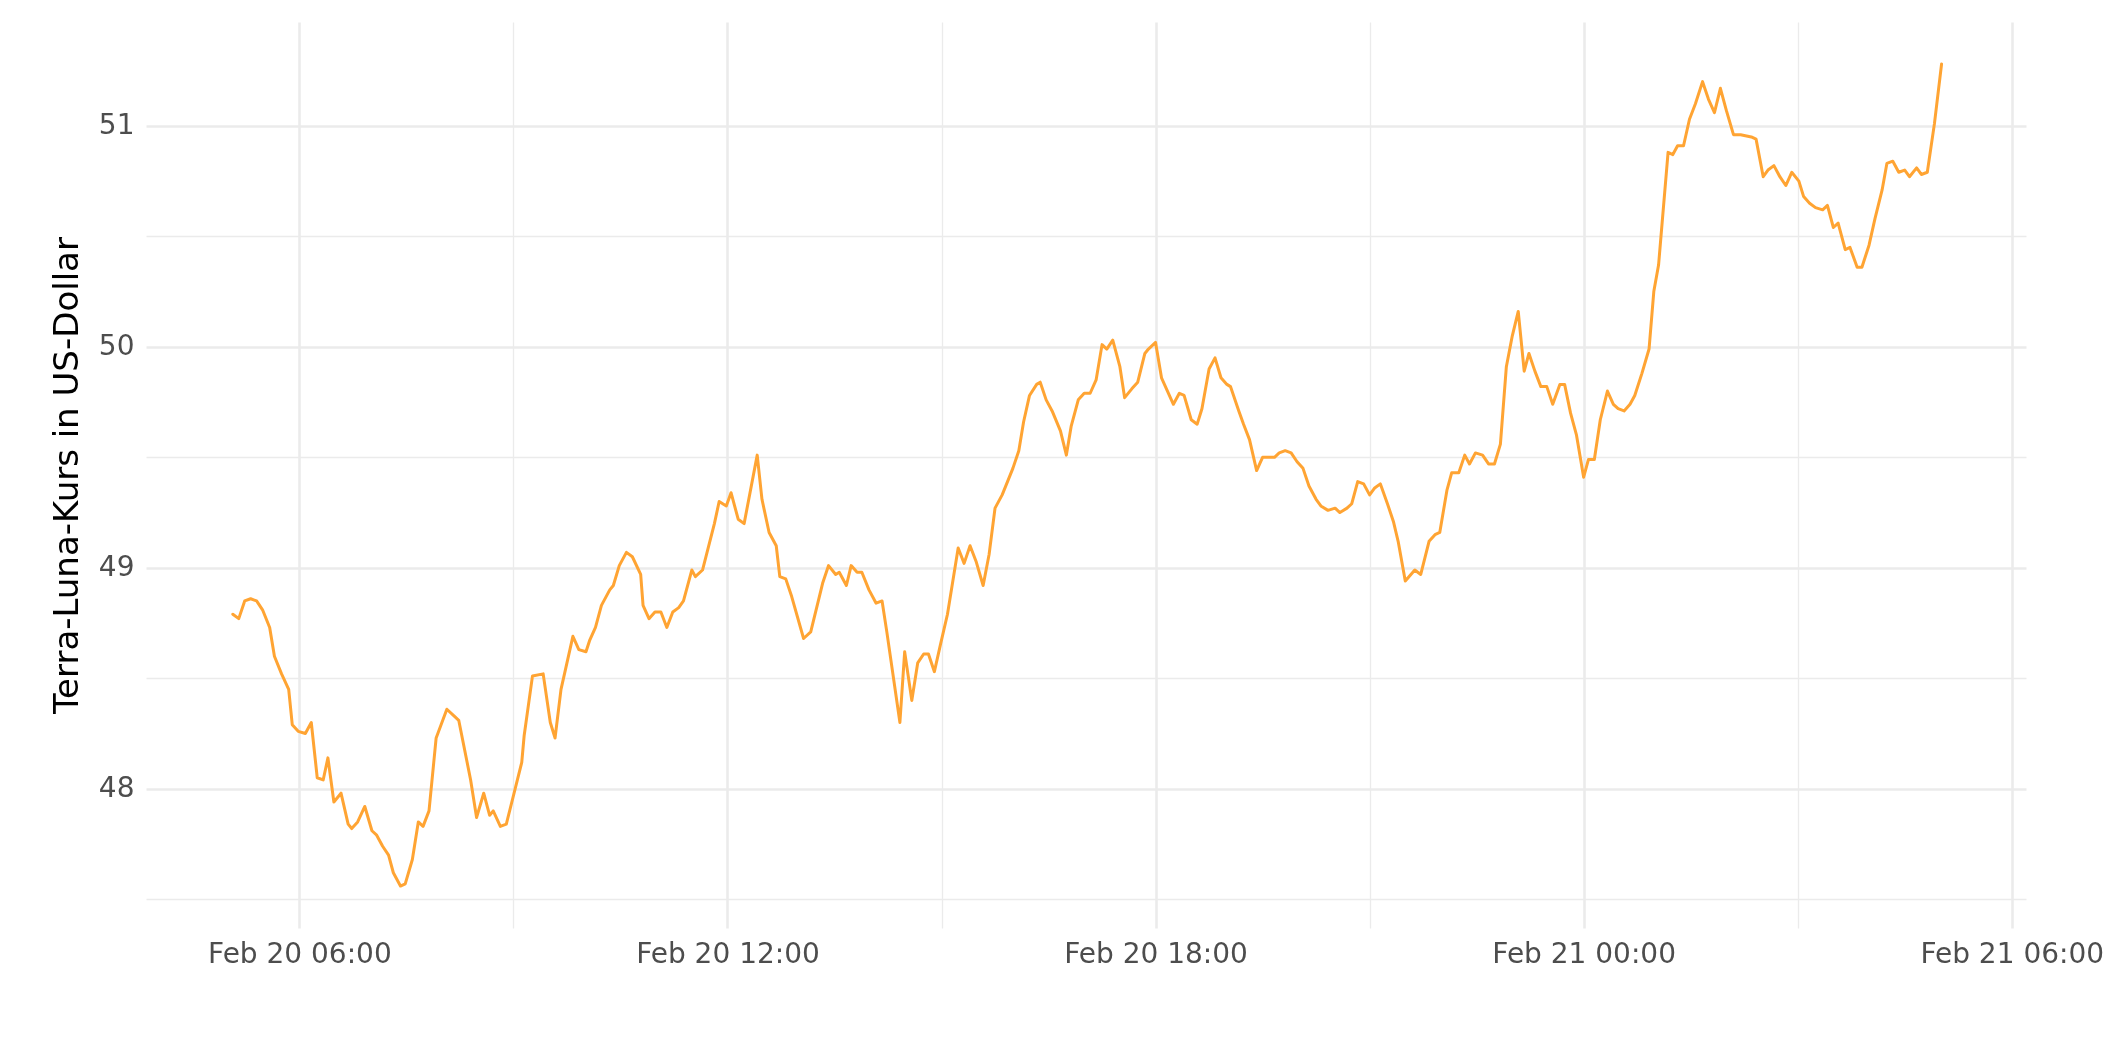  I want to click on x-tick-label: Feb 20 12:00, so click(728, 953).